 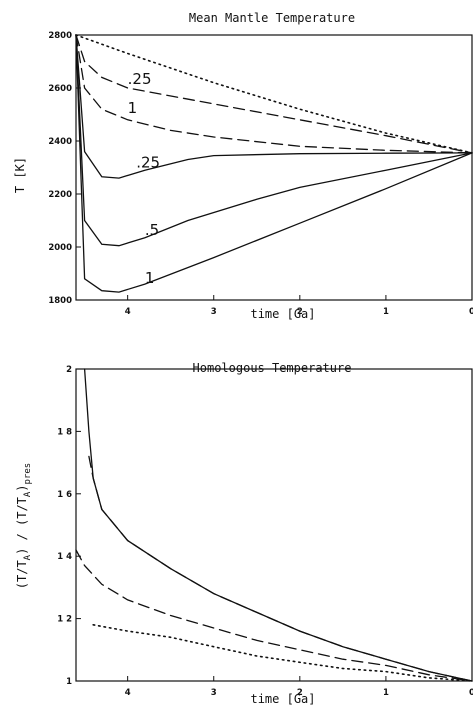 I want to click on y-tick-label: 2, so click(x=69, y=370).